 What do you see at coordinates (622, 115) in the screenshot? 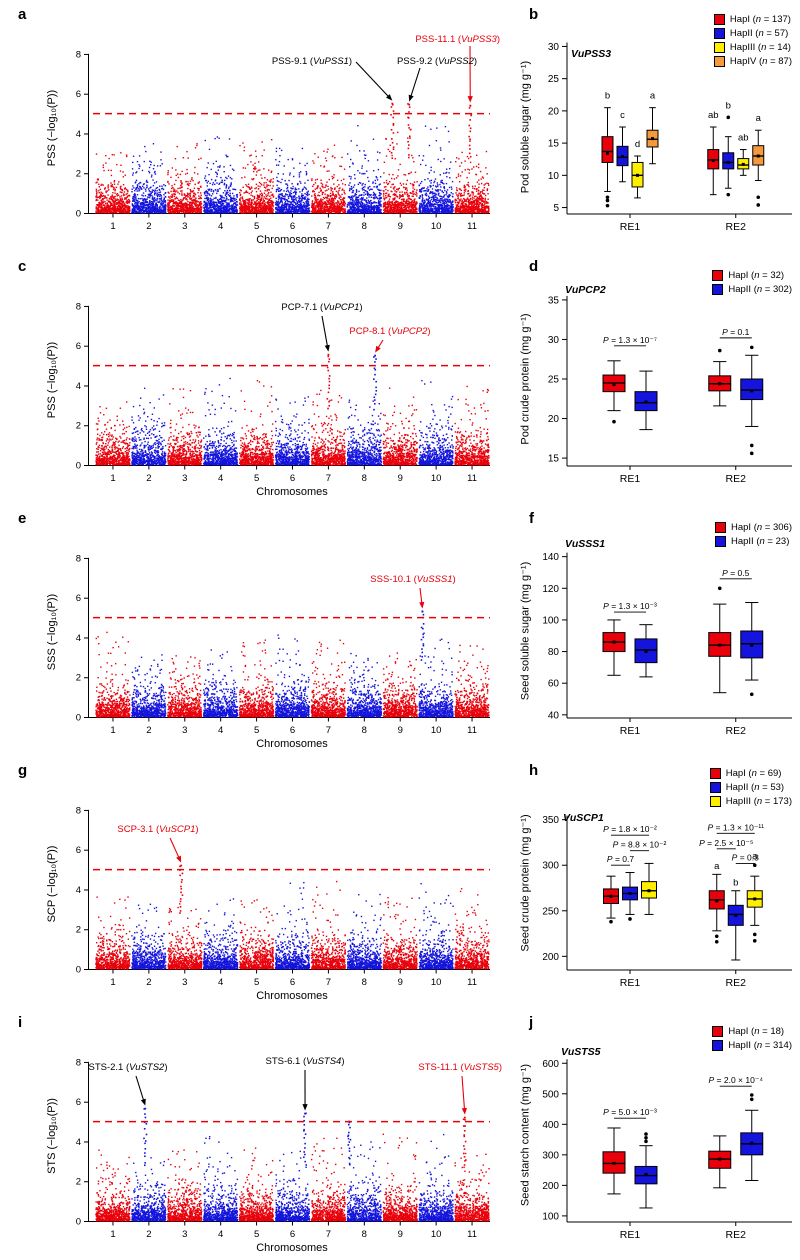
I see `significance-letter: c` at bounding box center [622, 115].